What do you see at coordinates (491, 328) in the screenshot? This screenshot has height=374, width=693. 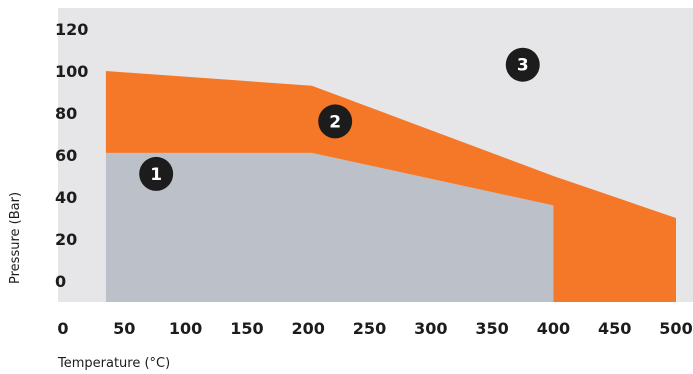 I see `x-tick-label: 350` at bounding box center [491, 328].